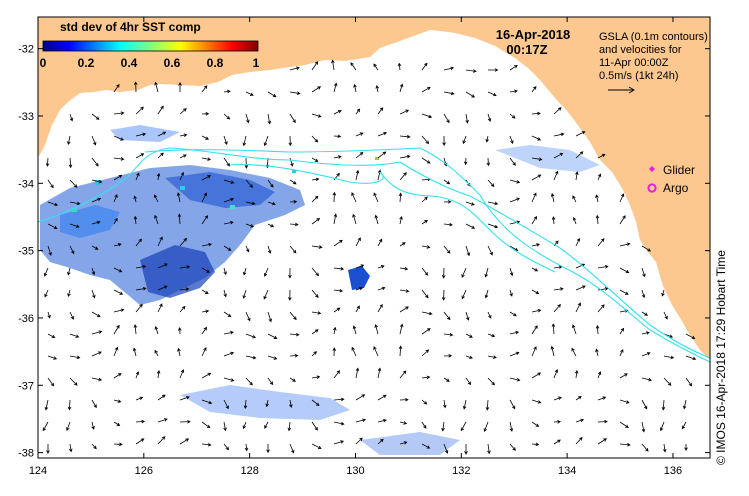 The image size is (749, 496). What do you see at coordinates (150, 46) in the screenshot?
I see `colorbar-gradient` at bounding box center [150, 46].